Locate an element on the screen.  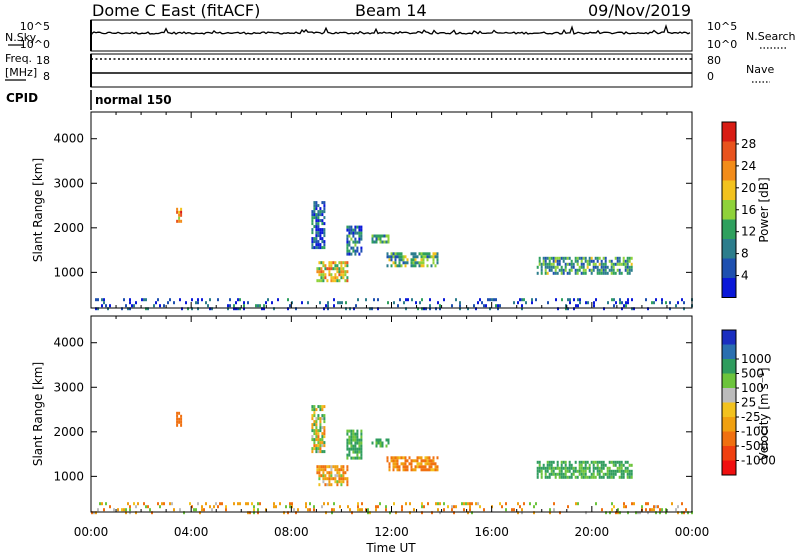
colorbar-tick-label: 4 is located at coordinates (745, 276).